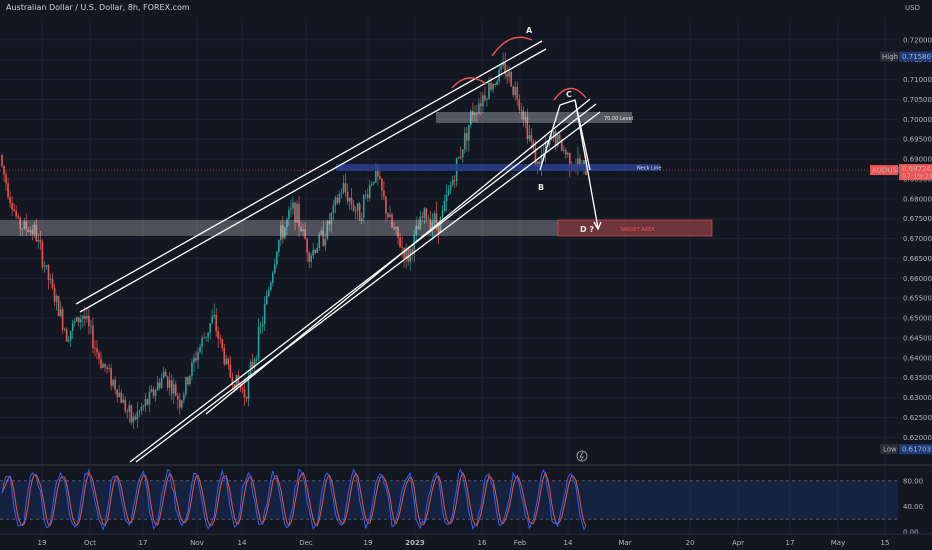  Describe the element at coordinates (294, 499) in the screenshot. I see `stoch-k-line` at that location.